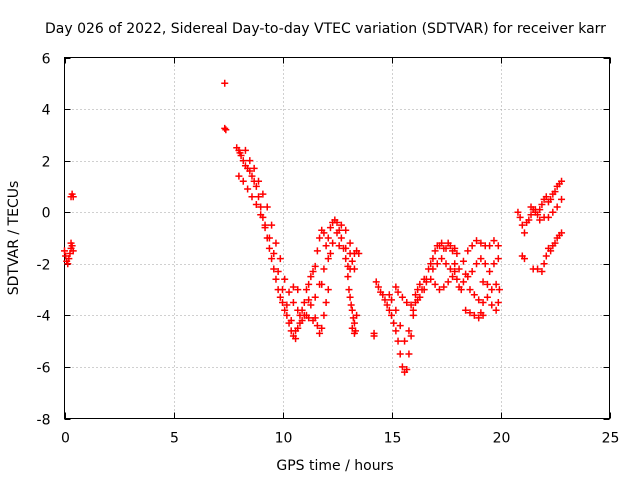  Describe the element at coordinates (174, 439) in the screenshot. I see `x-tick-label: 5` at that location.